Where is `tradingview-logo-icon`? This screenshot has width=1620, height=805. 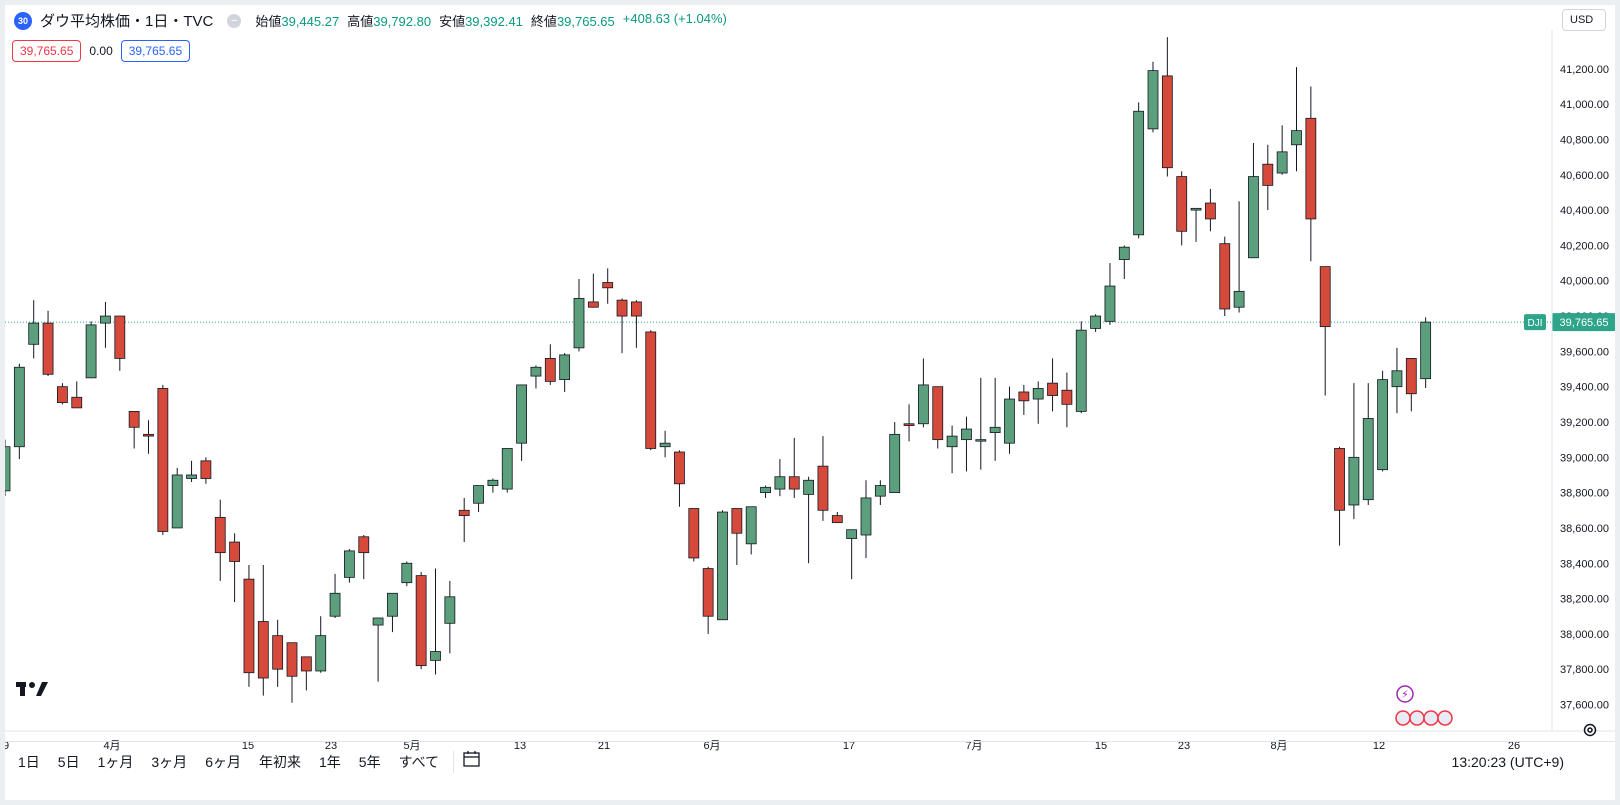 tradingview-logo-icon is located at coordinates (34, 692).